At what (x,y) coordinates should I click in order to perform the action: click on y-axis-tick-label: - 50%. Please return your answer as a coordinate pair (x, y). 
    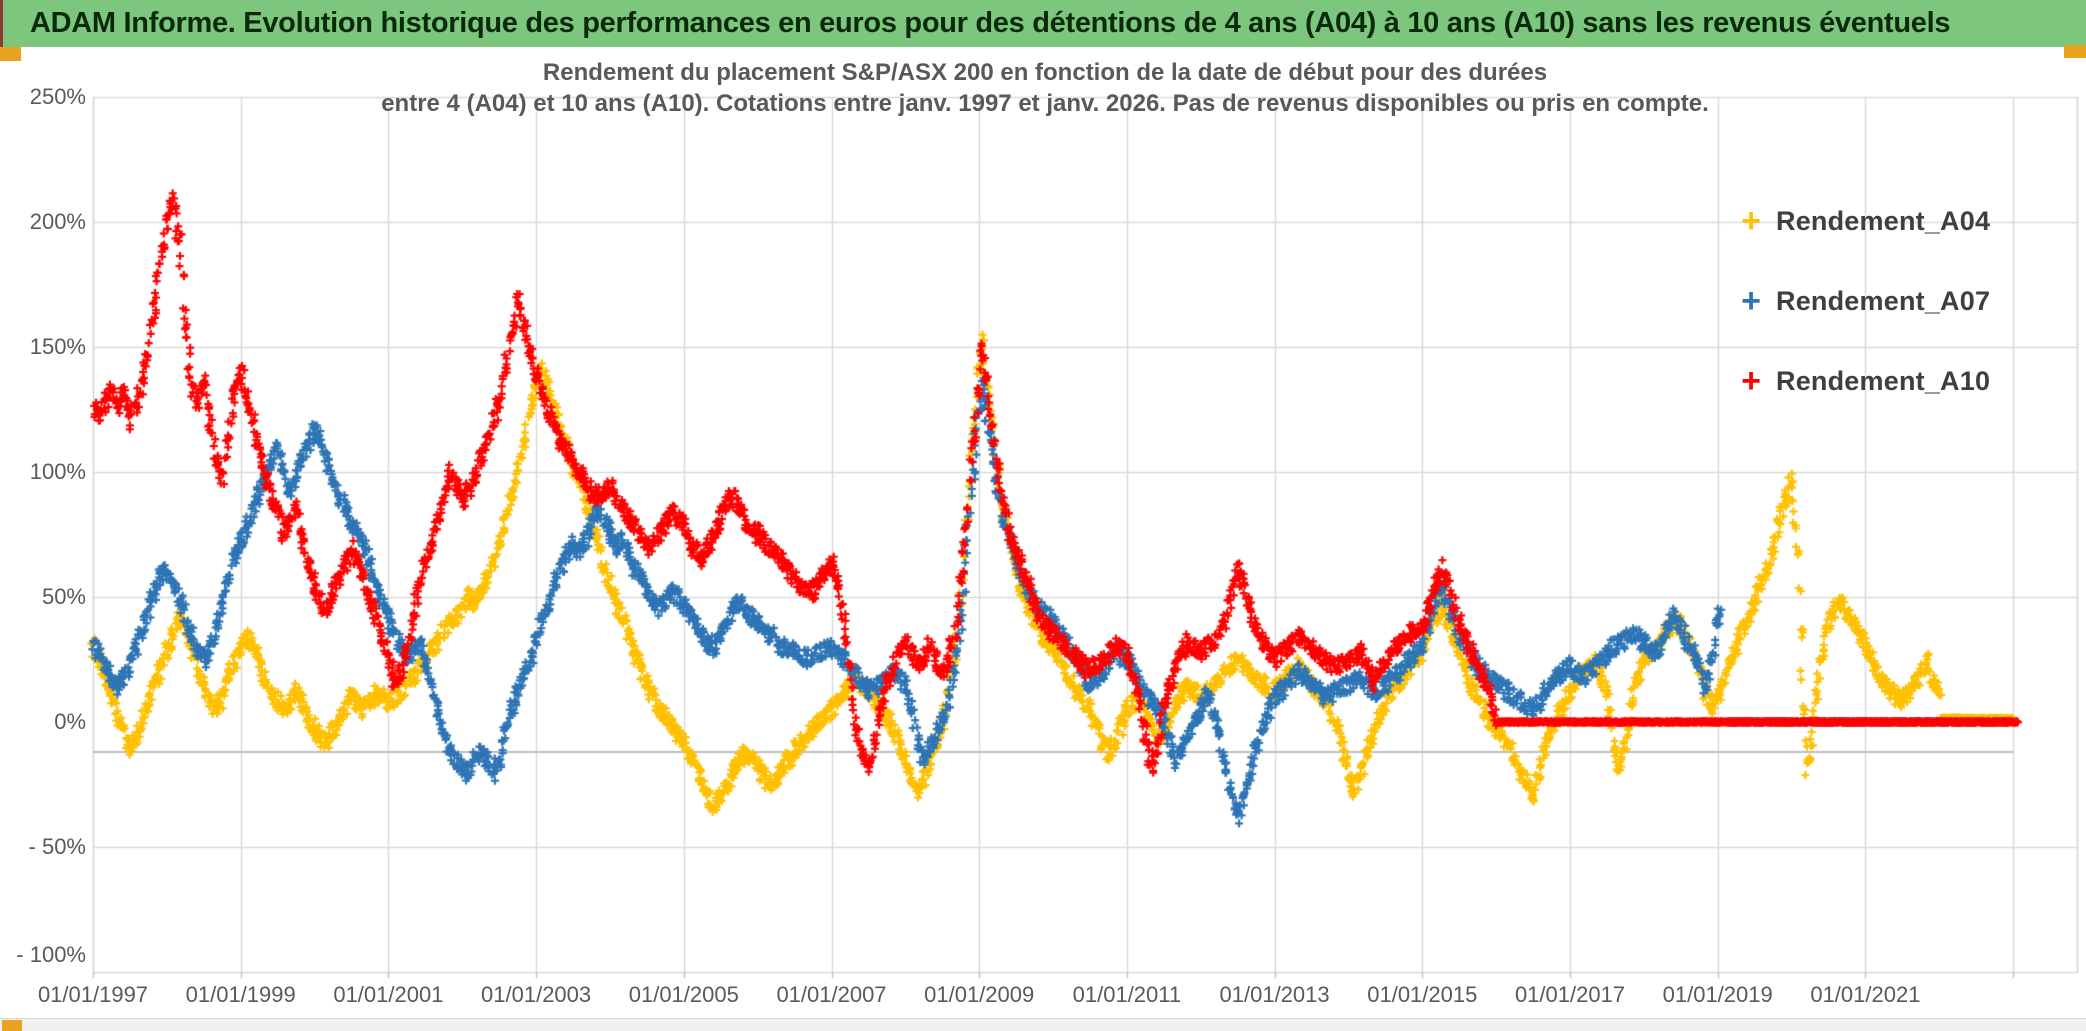
    Looking at the image, I should click on (57, 846).